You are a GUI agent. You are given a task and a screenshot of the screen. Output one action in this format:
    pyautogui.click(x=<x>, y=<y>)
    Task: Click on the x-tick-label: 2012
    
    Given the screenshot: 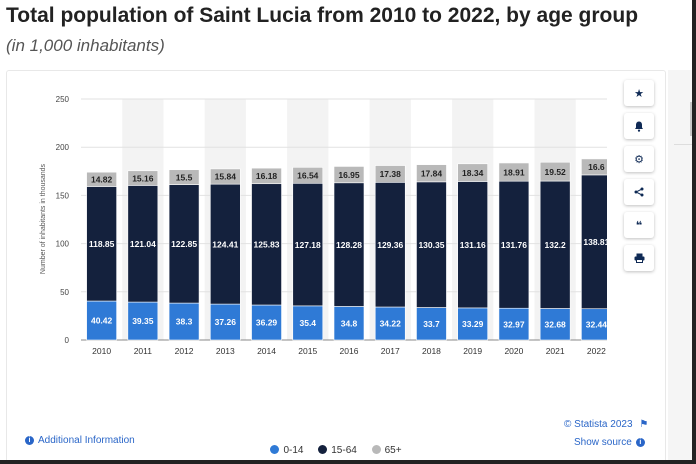 What is the action you would take?
    pyautogui.click(x=184, y=351)
    